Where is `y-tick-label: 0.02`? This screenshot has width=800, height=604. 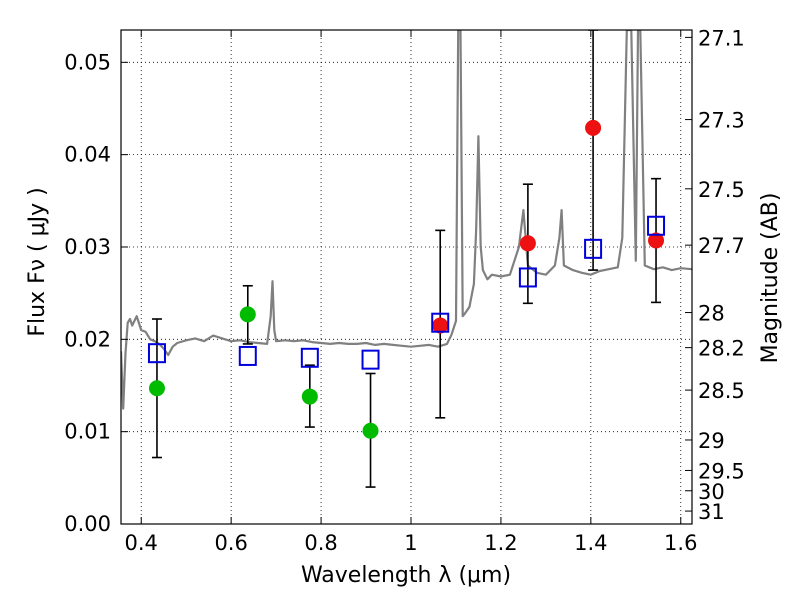
y-tick-label: 0.02 is located at coordinates (87, 339).